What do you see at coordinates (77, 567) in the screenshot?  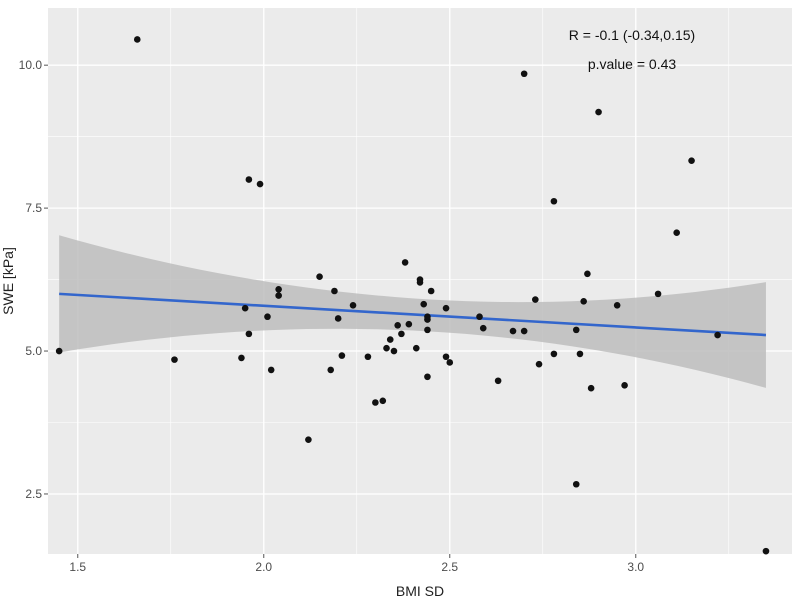 I see `x-tick-label: 1.5` at bounding box center [77, 567].